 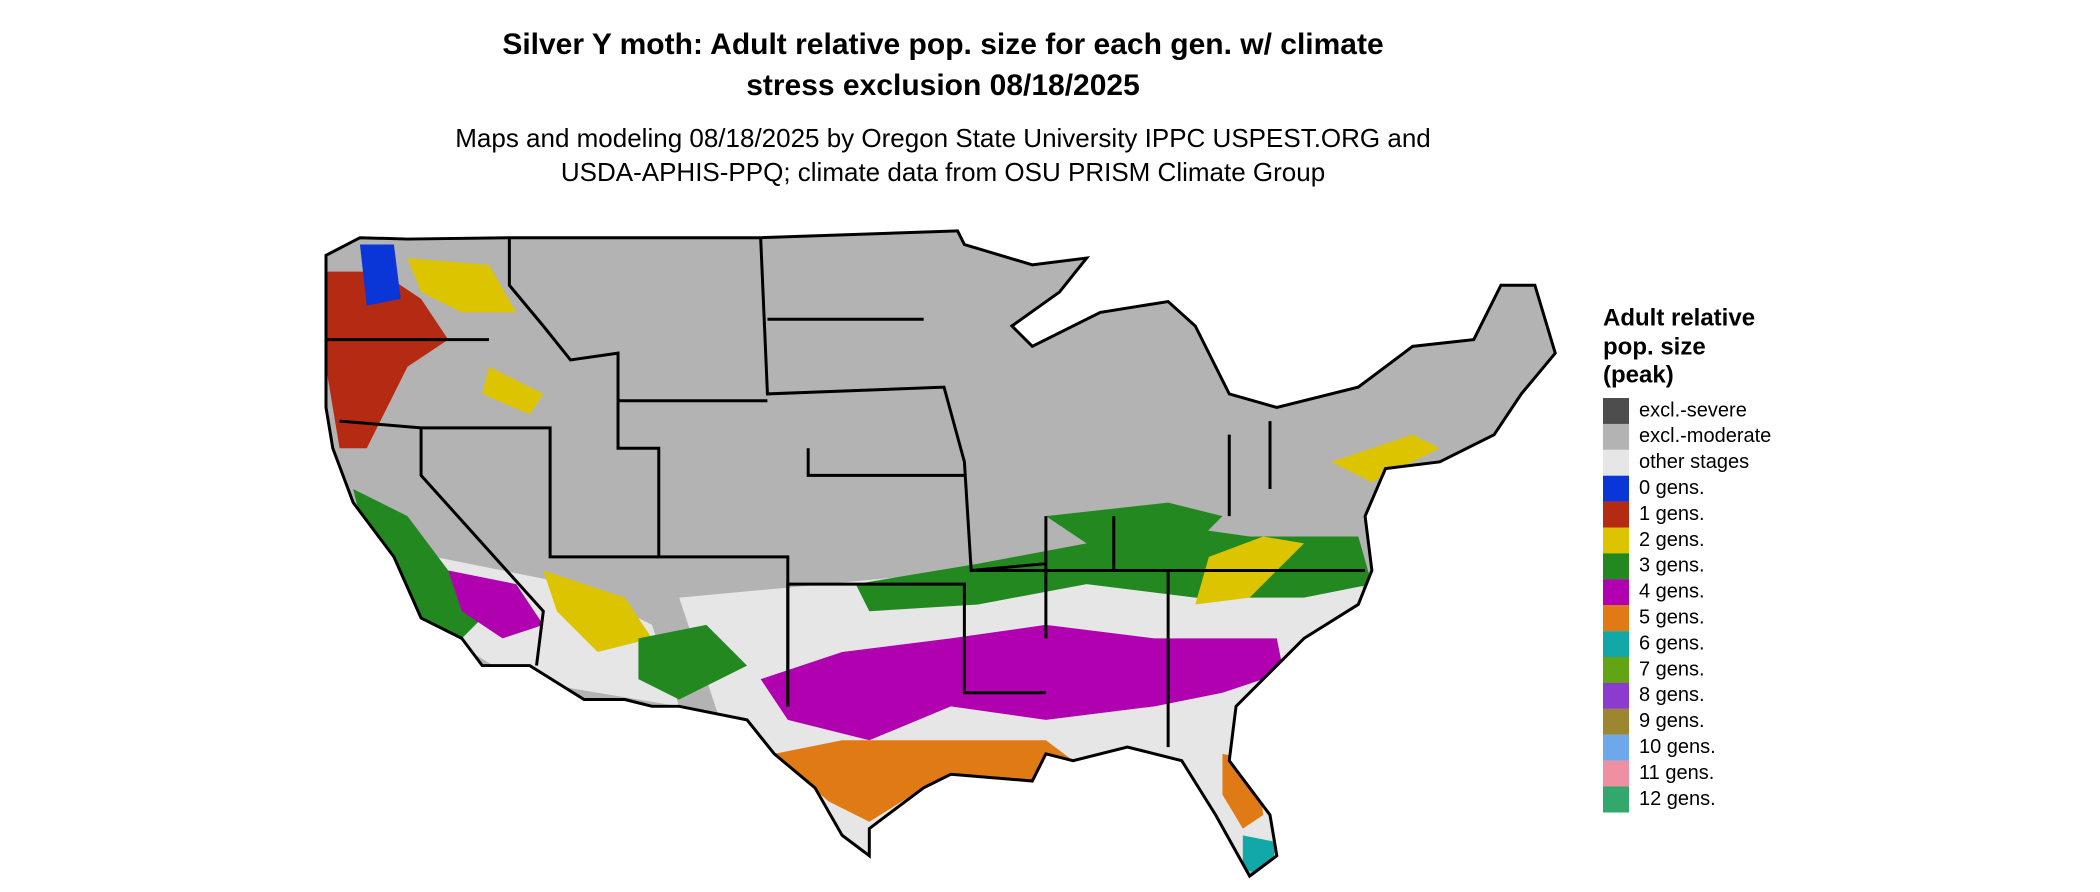 What do you see at coordinates (1676, 773) in the screenshot?
I see `legend-label: 11 gens.` at bounding box center [1676, 773].